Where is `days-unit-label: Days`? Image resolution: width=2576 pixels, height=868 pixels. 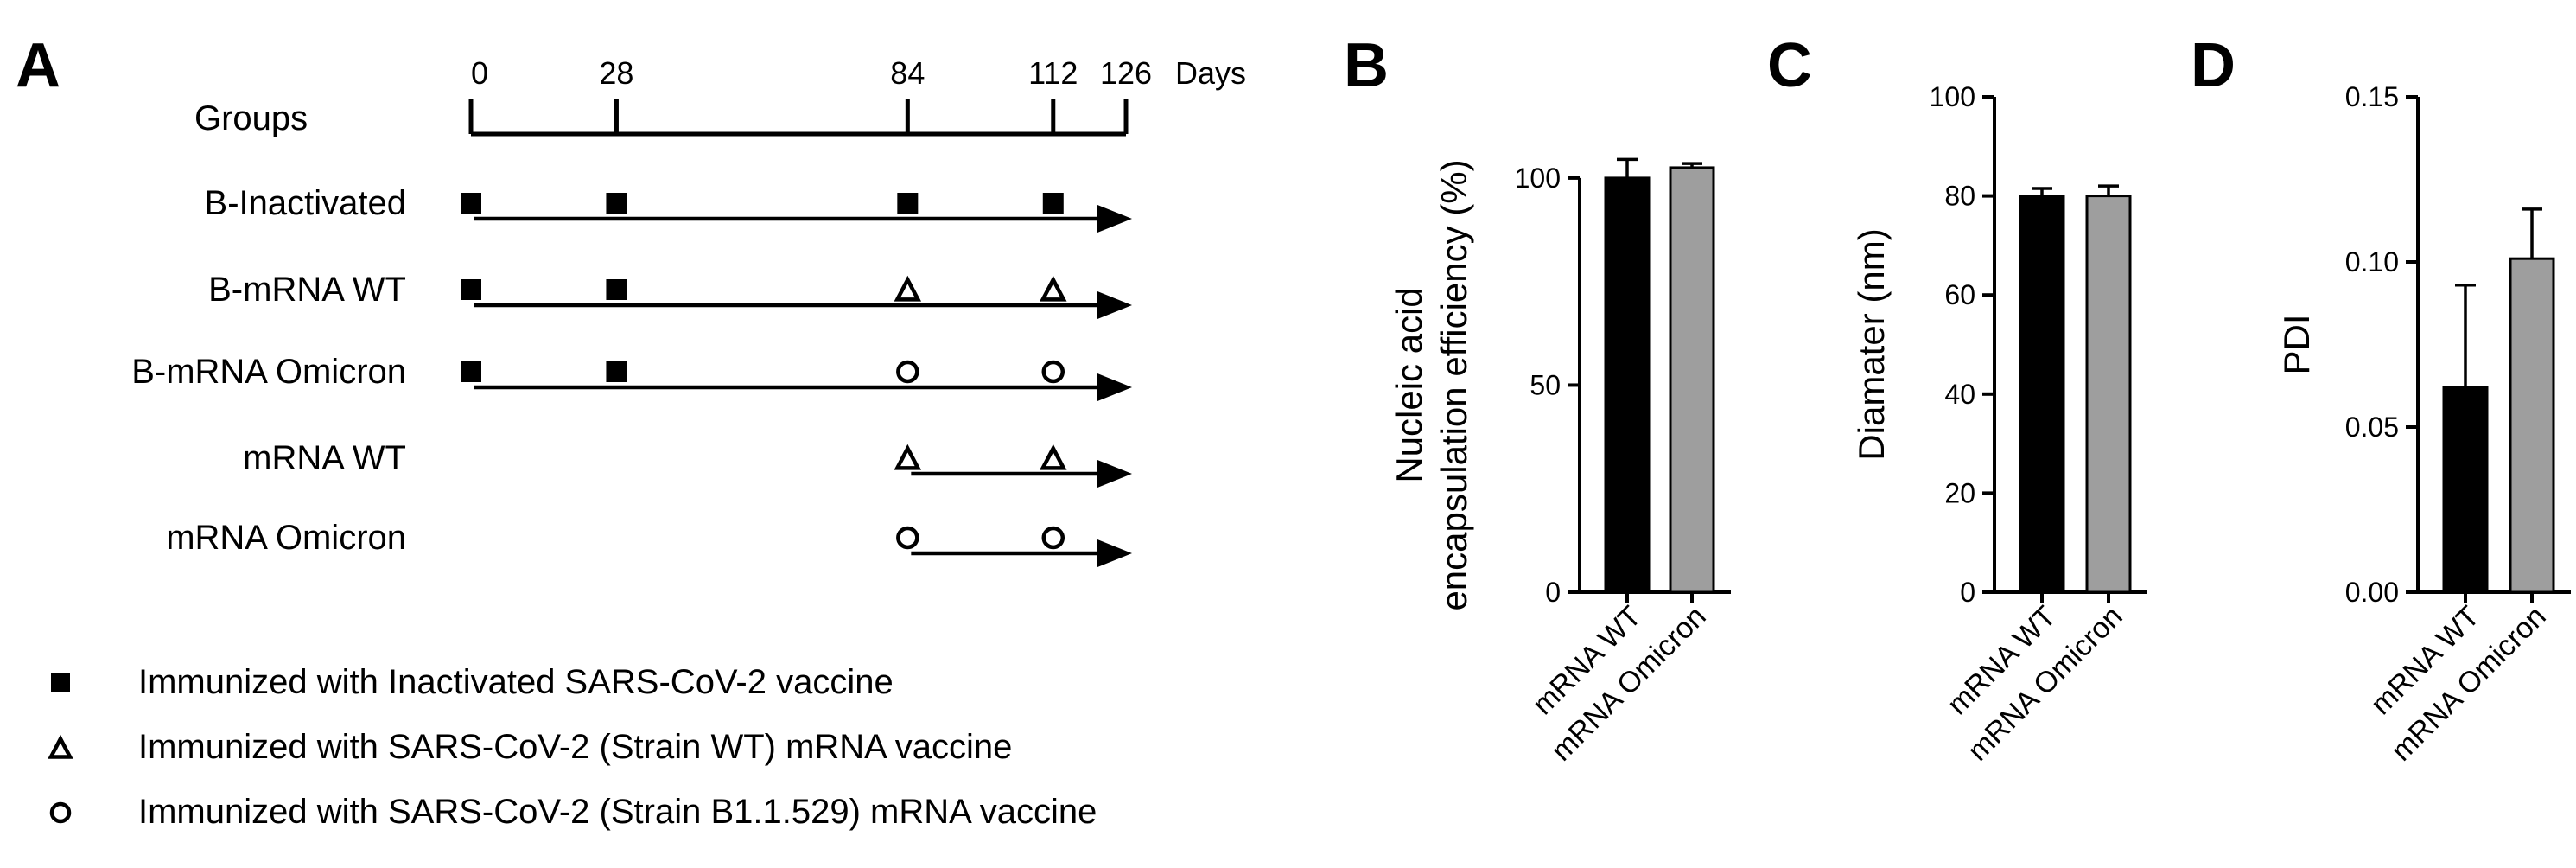 days-unit-label: Days is located at coordinates (1211, 73).